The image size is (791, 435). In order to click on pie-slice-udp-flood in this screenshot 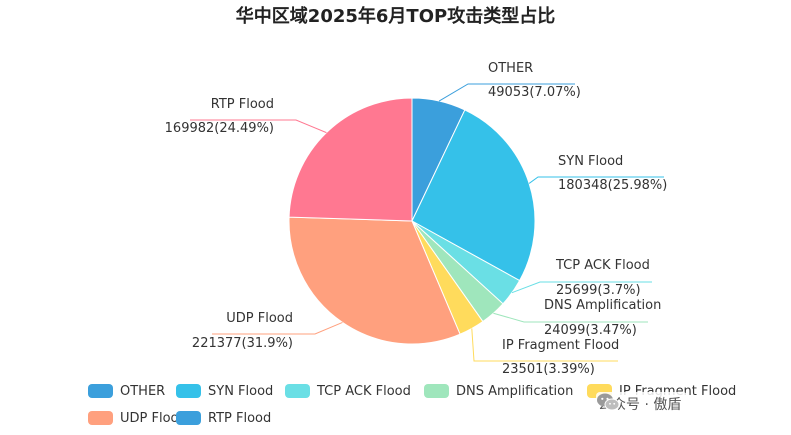, I will do `click(374, 280)`.